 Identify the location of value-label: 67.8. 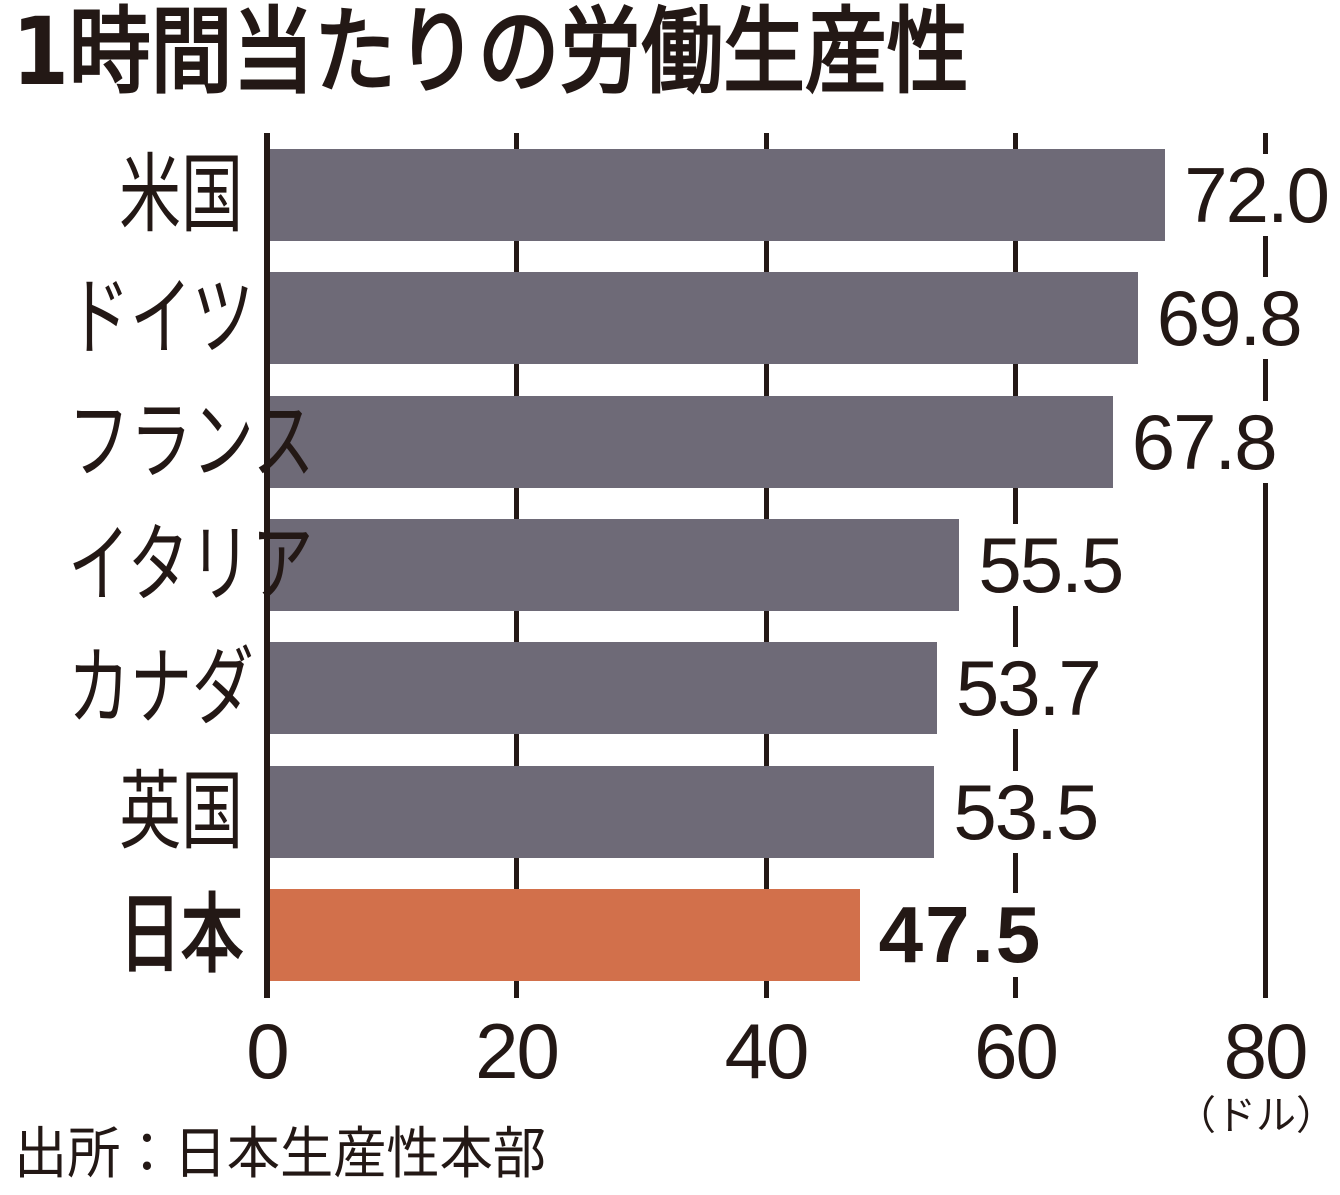
(1203, 441).